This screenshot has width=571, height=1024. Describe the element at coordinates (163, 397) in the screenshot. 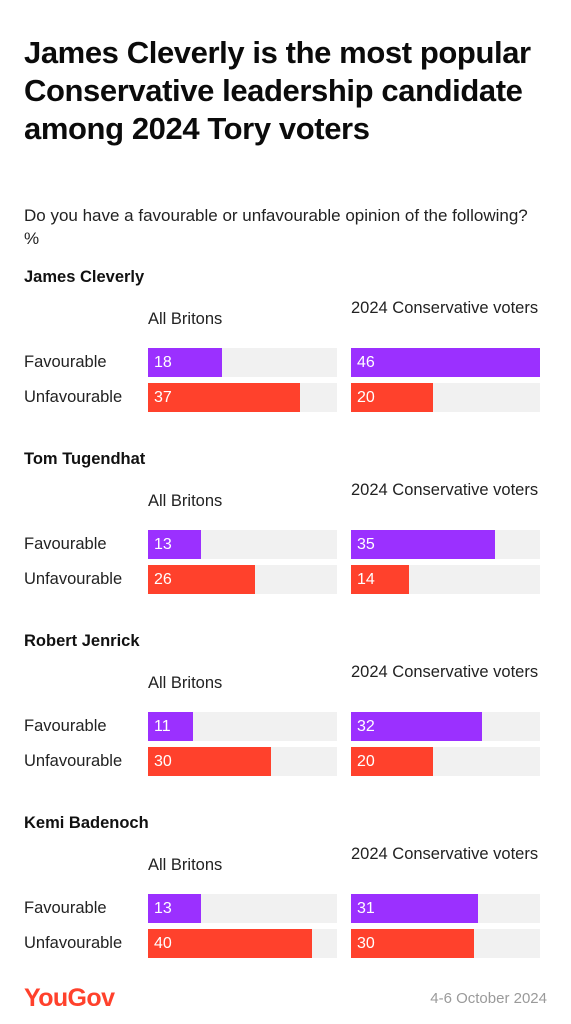

I see `bar-value-label: 37` at that location.